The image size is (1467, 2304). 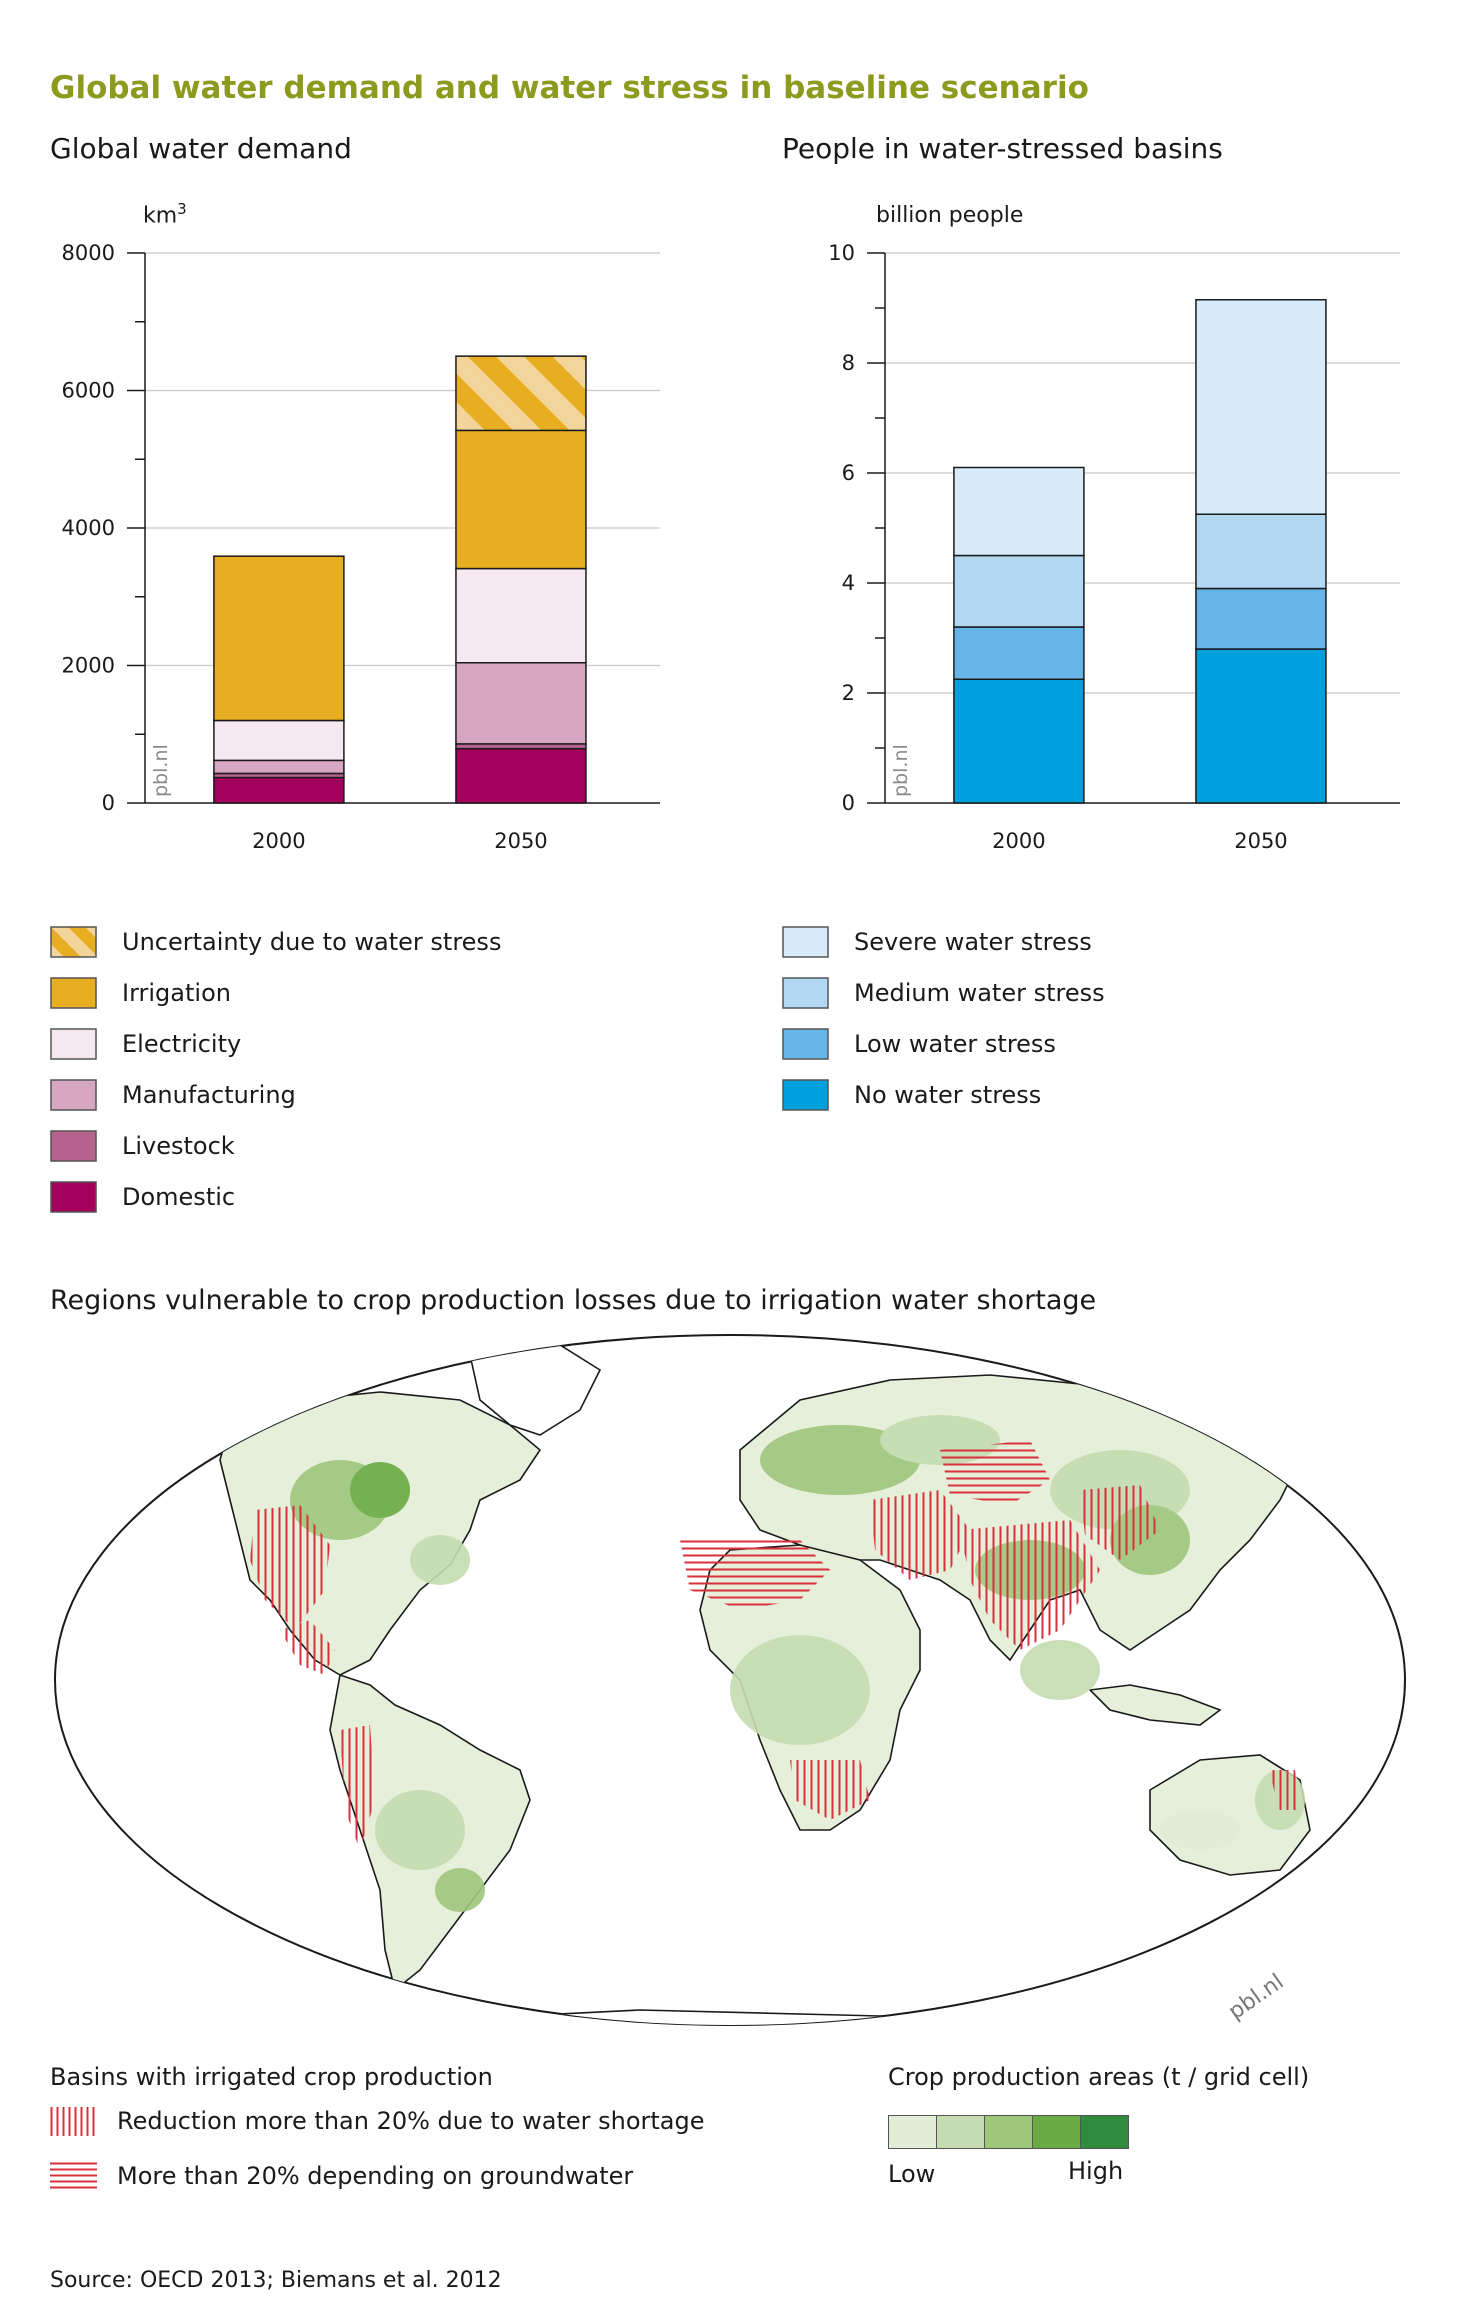 What do you see at coordinates (848, 473) in the screenshot?
I see `y-tick-label: 6` at bounding box center [848, 473].